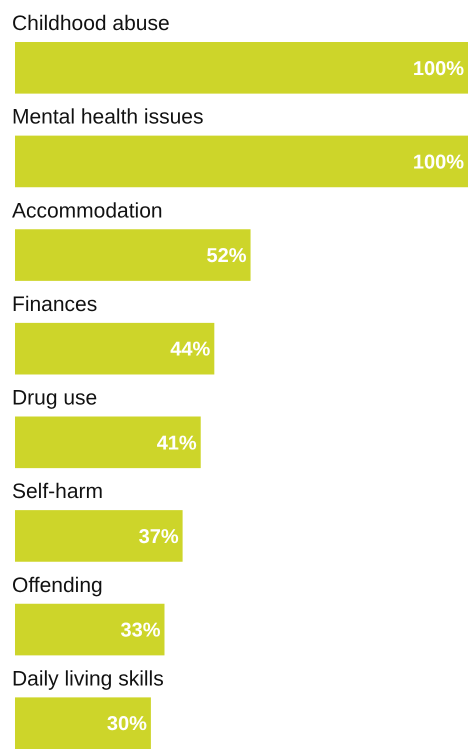 The image size is (472, 749). I want to click on y-tick-label: Offending, so click(57, 585).